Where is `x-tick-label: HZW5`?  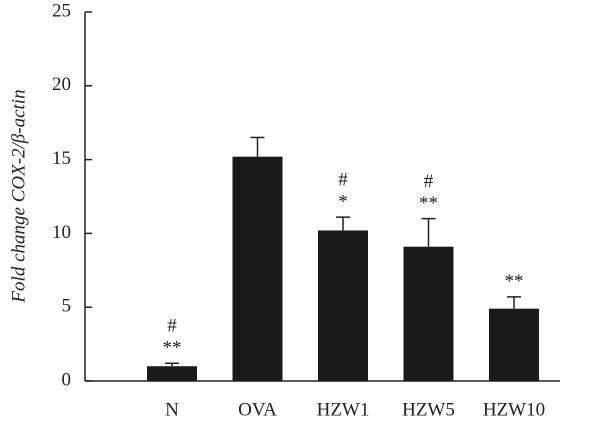 x-tick-label: HZW5 is located at coordinates (428, 409).